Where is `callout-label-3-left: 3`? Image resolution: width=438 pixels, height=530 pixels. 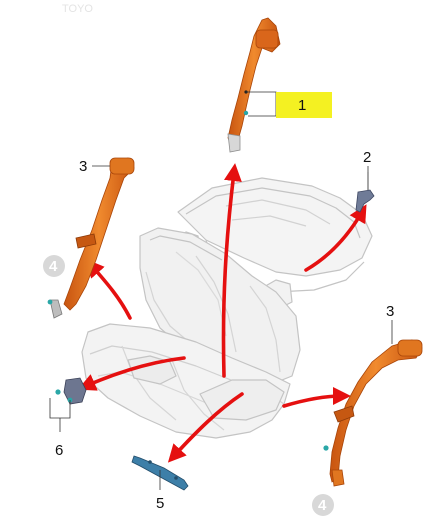
callout-label-3-left: 3 is located at coordinates (83, 166).